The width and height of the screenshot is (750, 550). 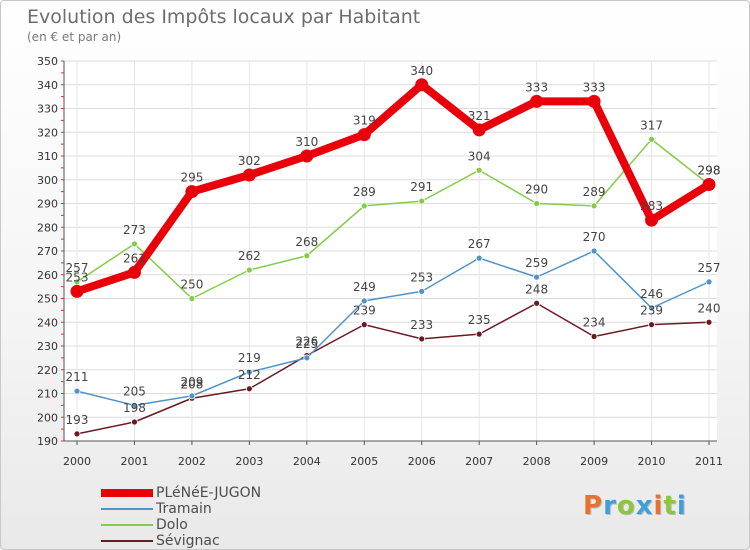 I want to click on data-label-tramain: 249, so click(x=364, y=287).